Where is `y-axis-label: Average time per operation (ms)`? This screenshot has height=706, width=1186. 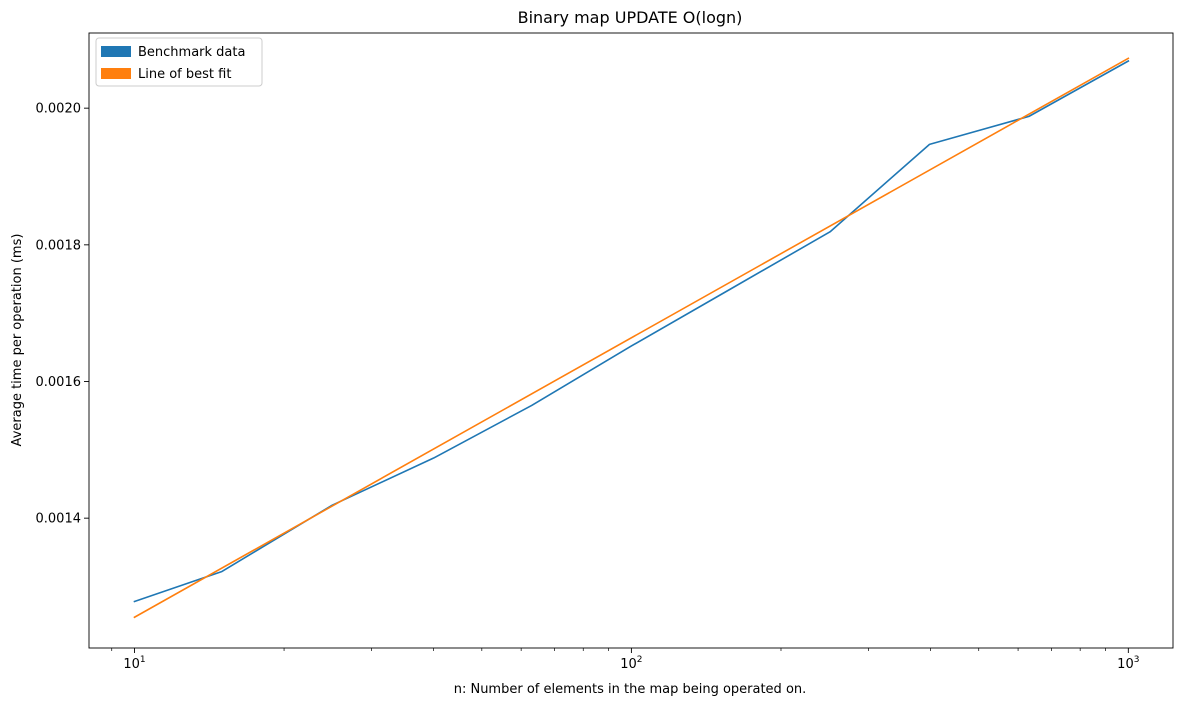 y-axis-label: Average time per operation (ms) is located at coordinates (17, 340).